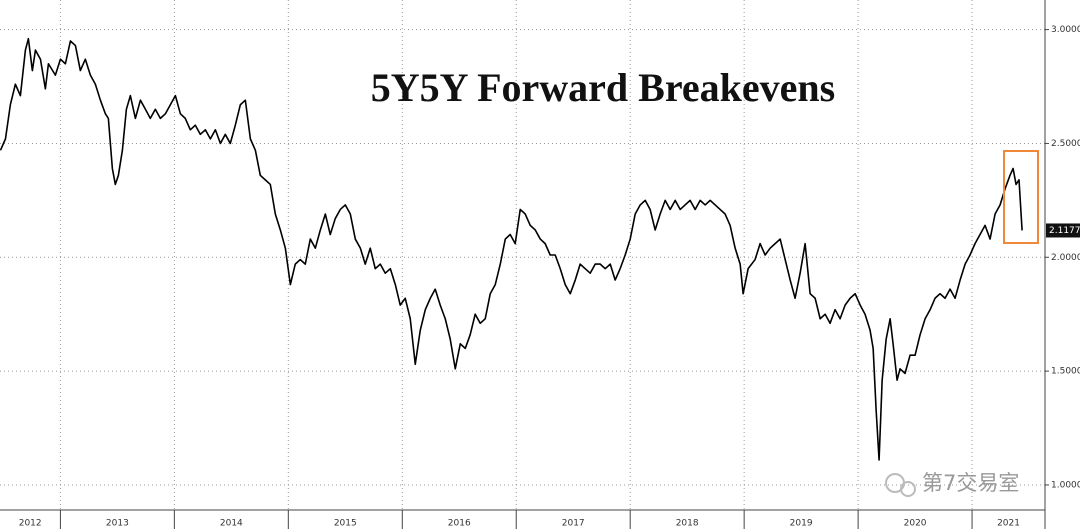 This screenshot has height=529, width=1080. Describe the element at coordinates (30, 524) in the screenshot. I see `x-tick-label: 2012` at that location.